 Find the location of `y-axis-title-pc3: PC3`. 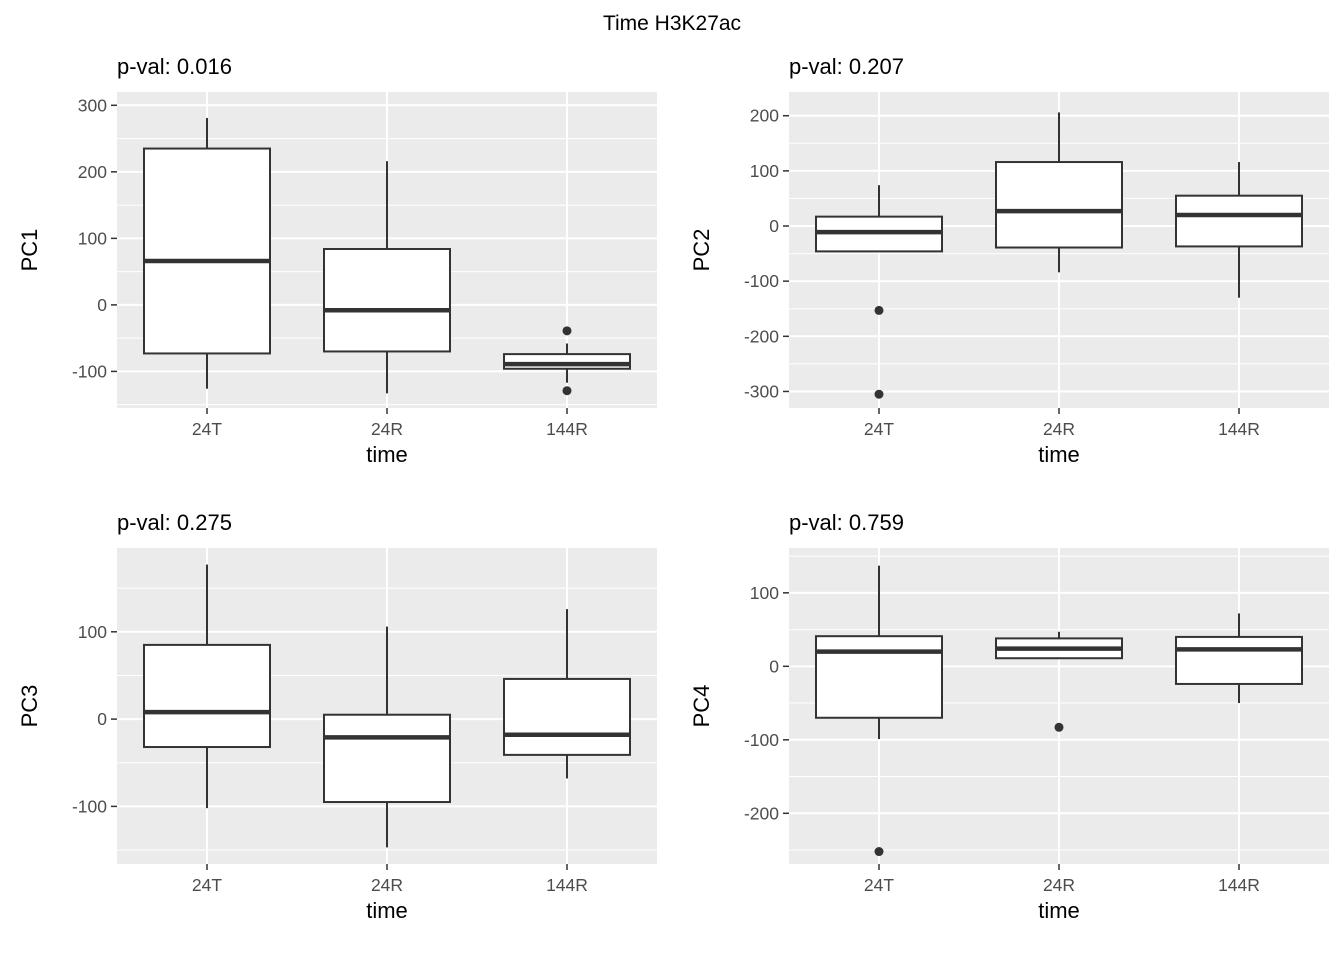

y-axis-title-pc3: PC3 is located at coordinates (29, 706).